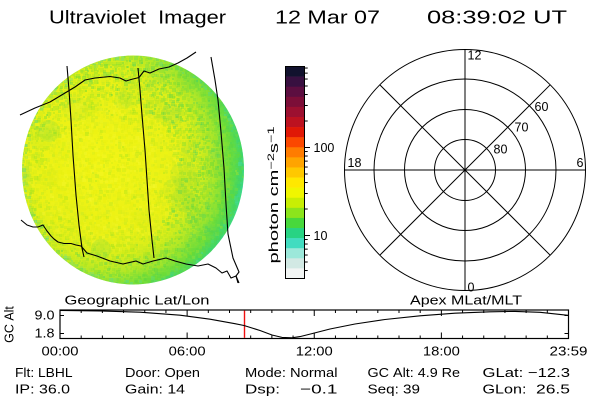 The image size is (600, 400). Describe the element at coordinates (542, 107) in the screenshot. I see `svg-text: 60` at that location.